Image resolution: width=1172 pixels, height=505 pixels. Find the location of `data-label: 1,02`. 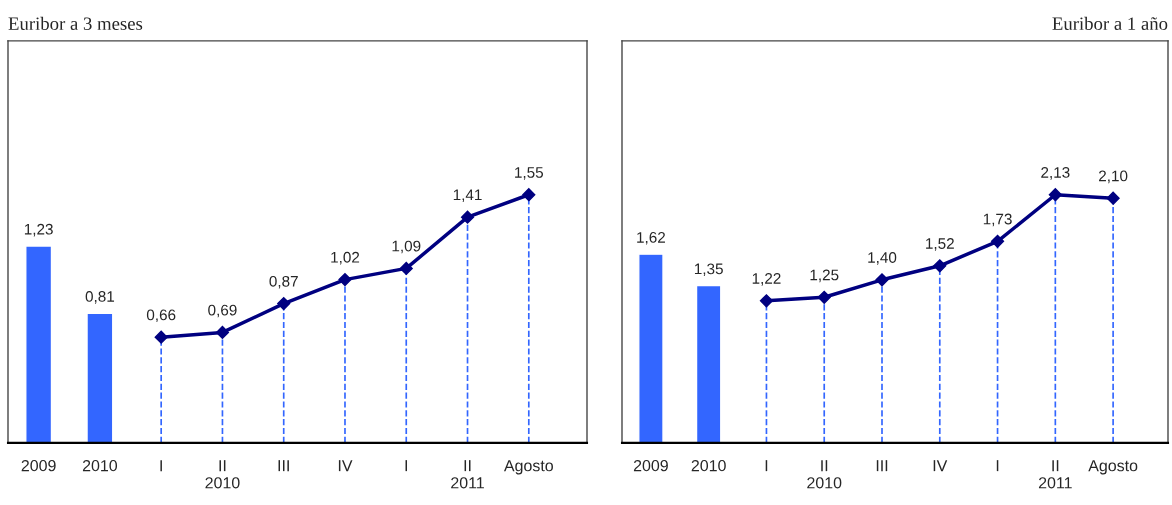

data-label: 1,02 is located at coordinates (345, 258).